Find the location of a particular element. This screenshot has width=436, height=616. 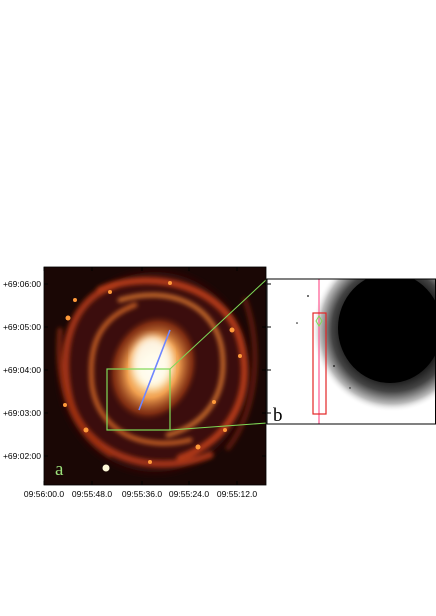

ra-tick-label: 09:55:12.0 is located at coordinates (237, 494).